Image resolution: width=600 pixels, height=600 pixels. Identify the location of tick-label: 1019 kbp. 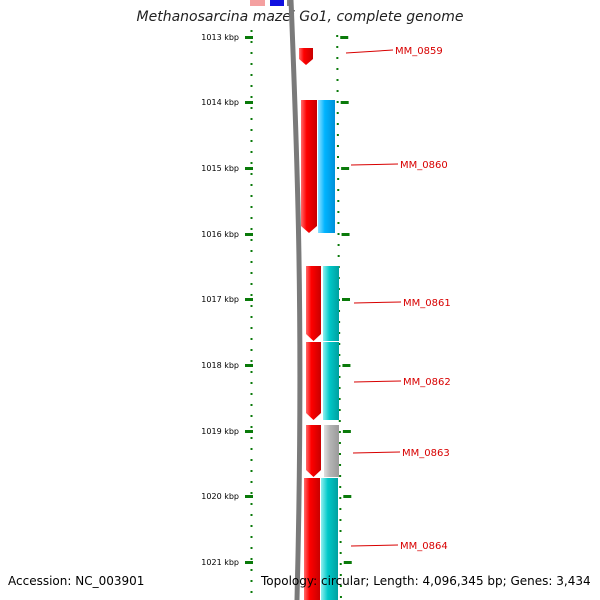
(220, 431).